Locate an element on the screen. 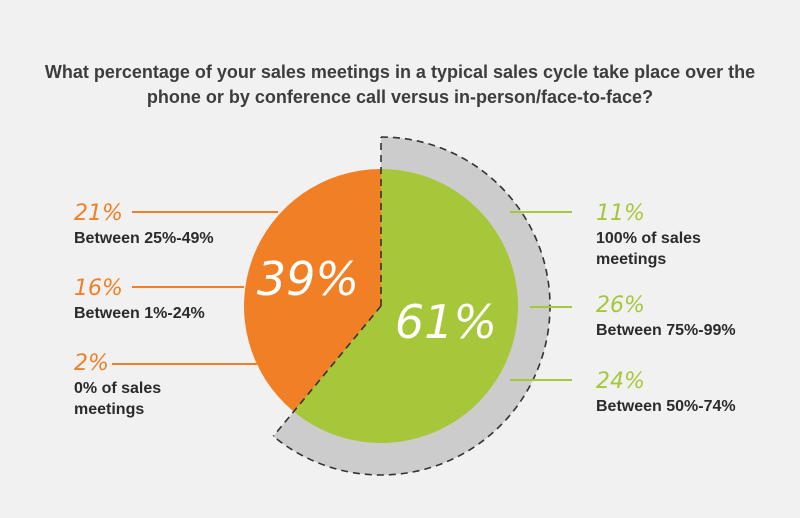  breakdown-value-right-2: 24% is located at coordinates (620, 381).